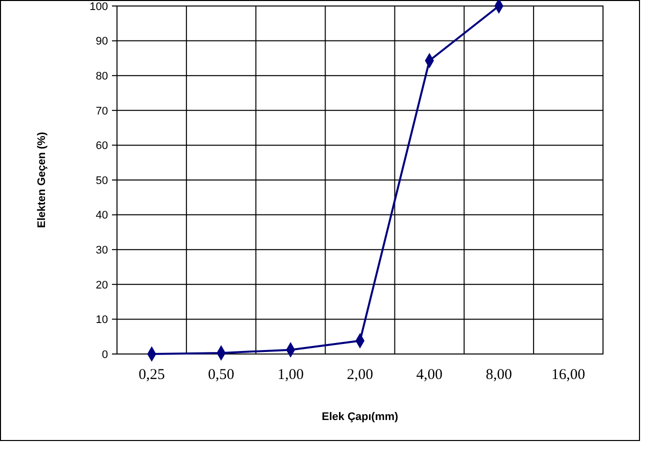  Describe the element at coordinates (102, 76) in the screenshot. I see `y-tick-label: 80` at that location.